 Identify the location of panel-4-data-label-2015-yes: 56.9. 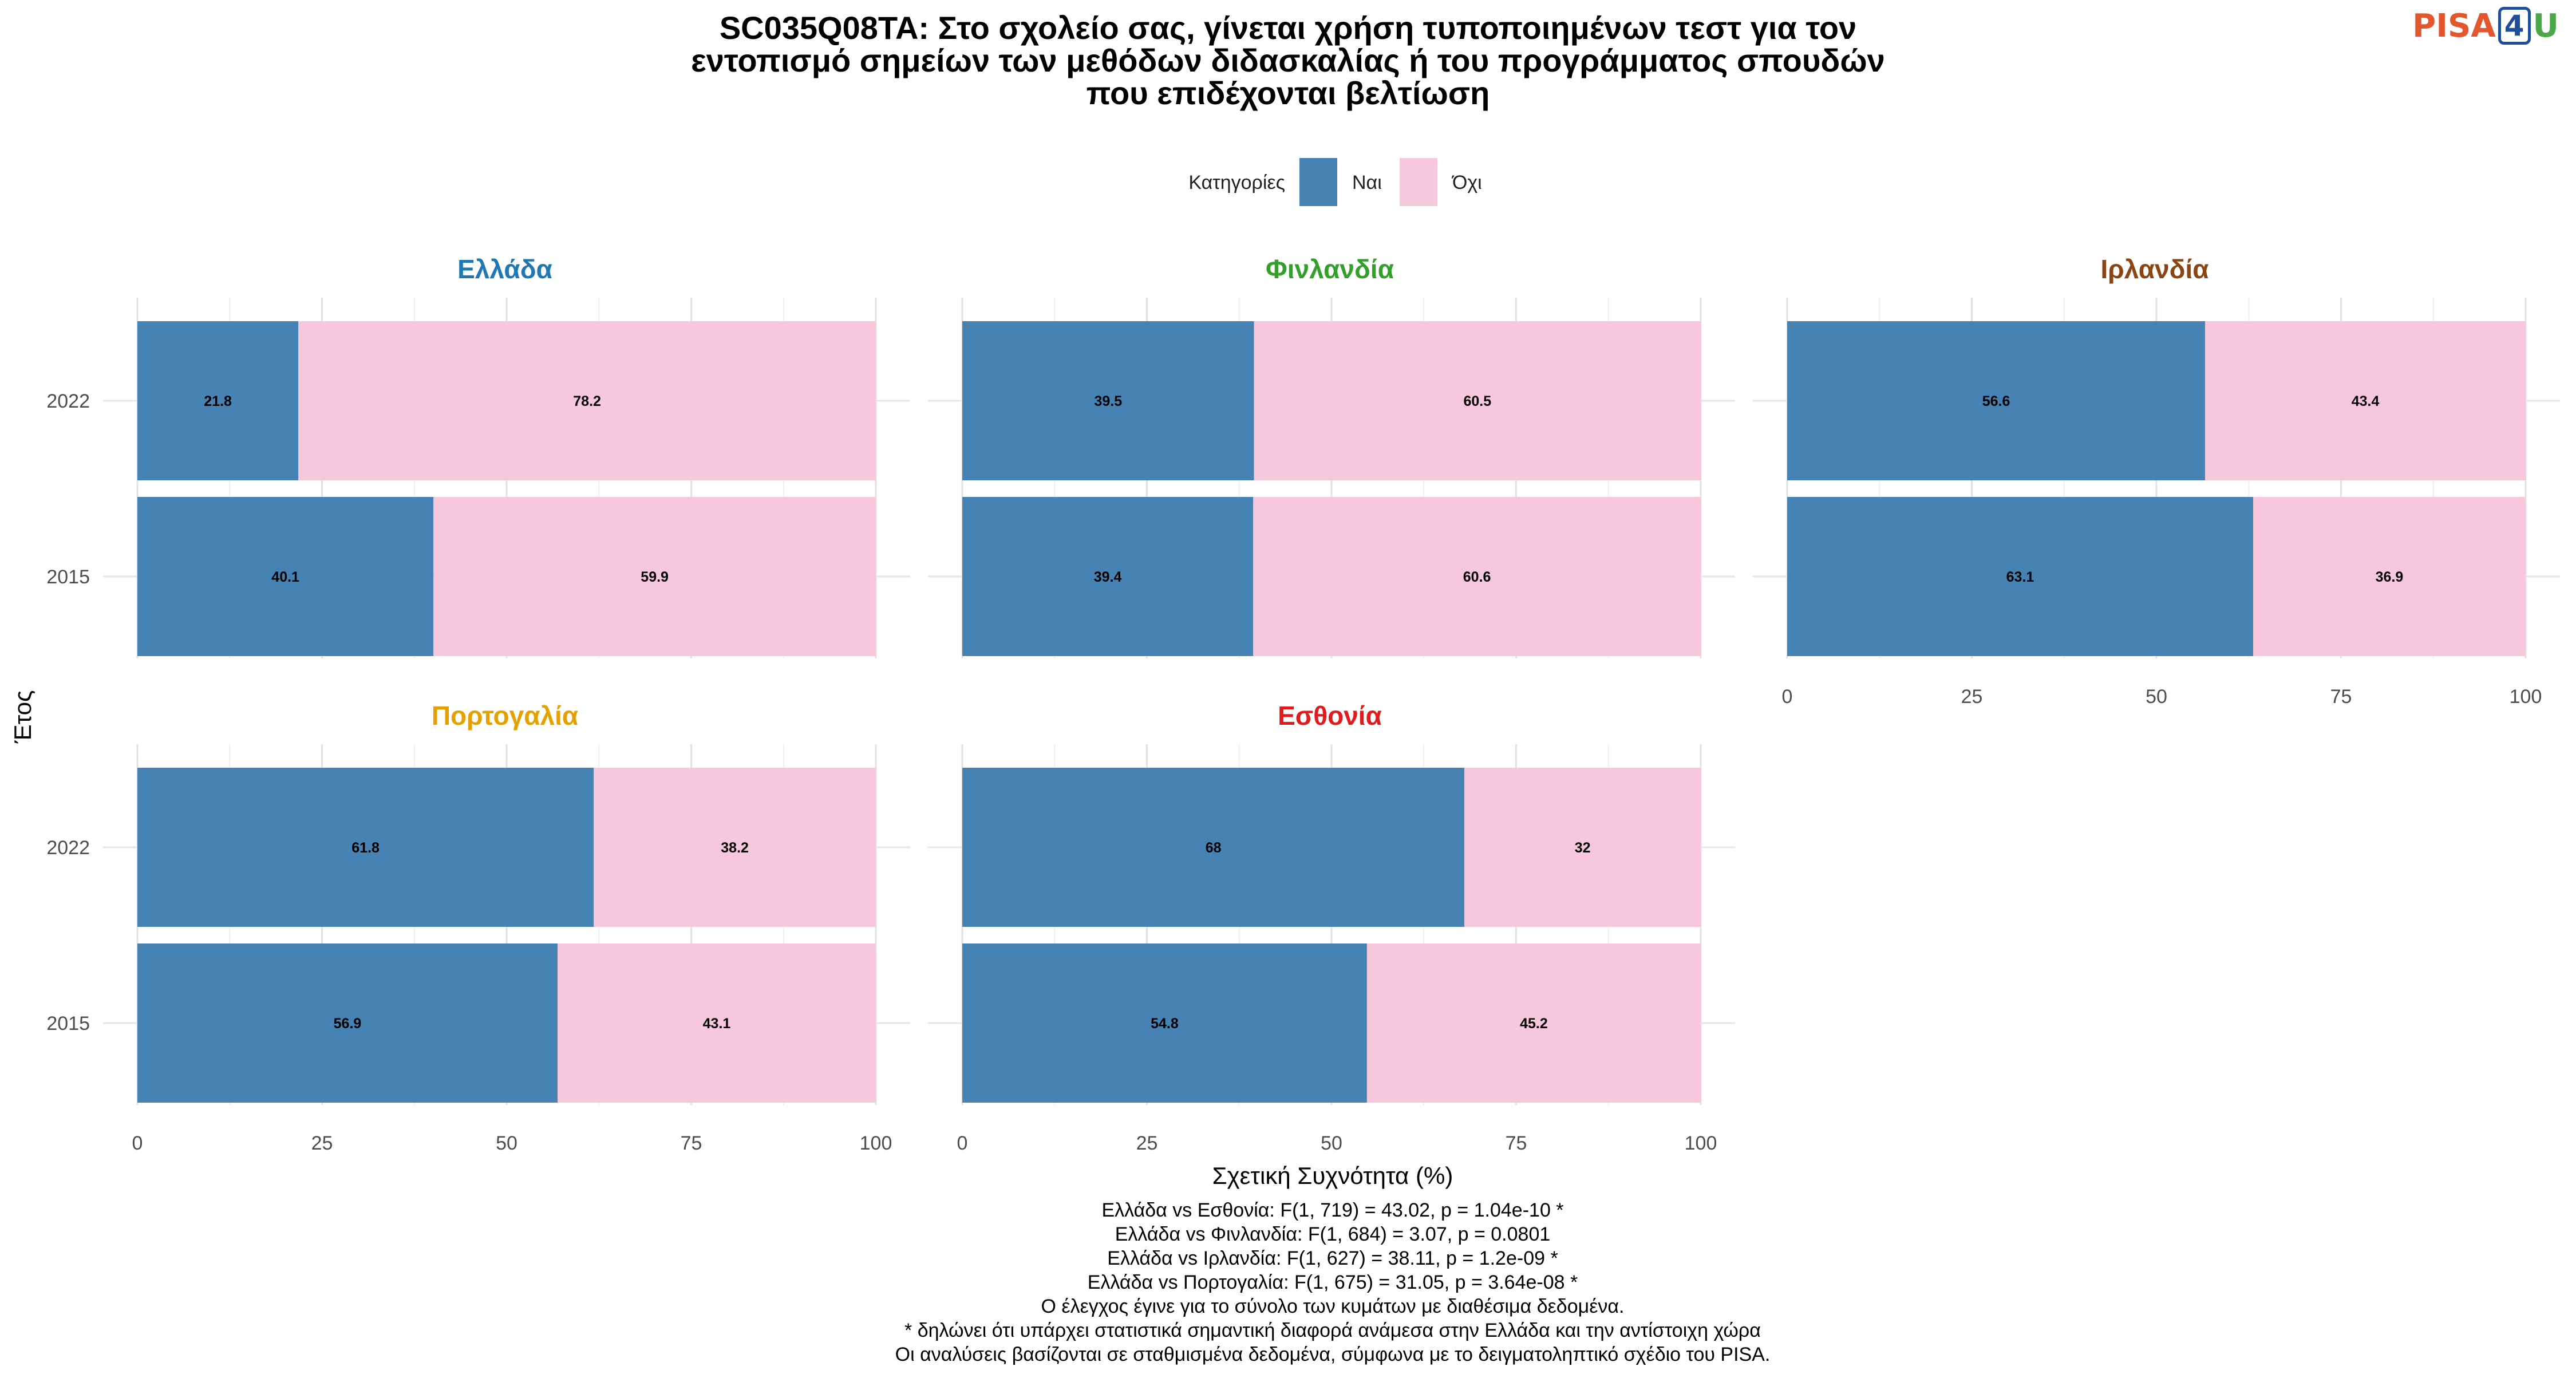
(348, 1024).